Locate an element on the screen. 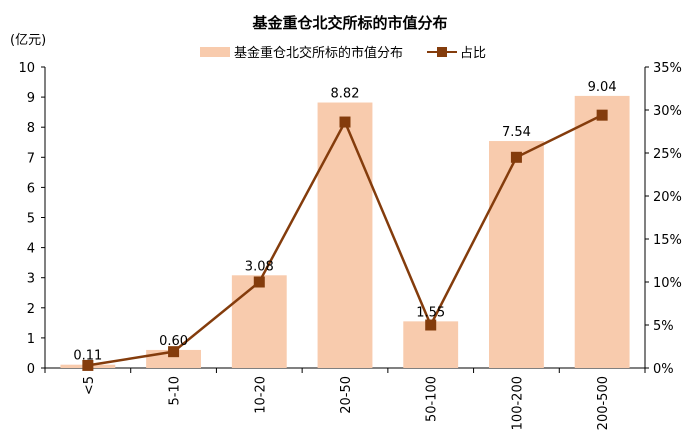  x-tick-label: 200-500 is located at coordinates (603, 403).